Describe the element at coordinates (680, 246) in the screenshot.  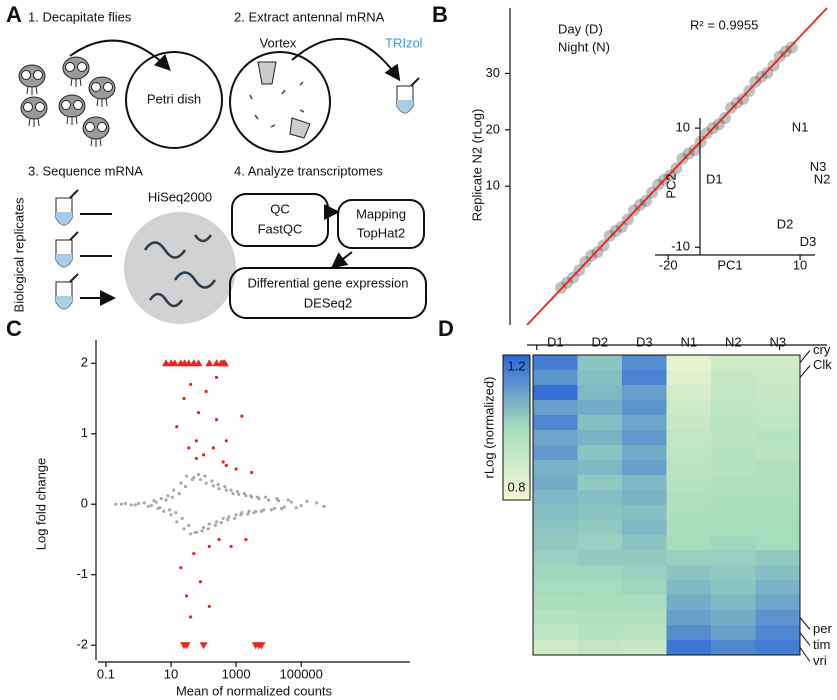
I see `y-tick-label: -10` at that location.